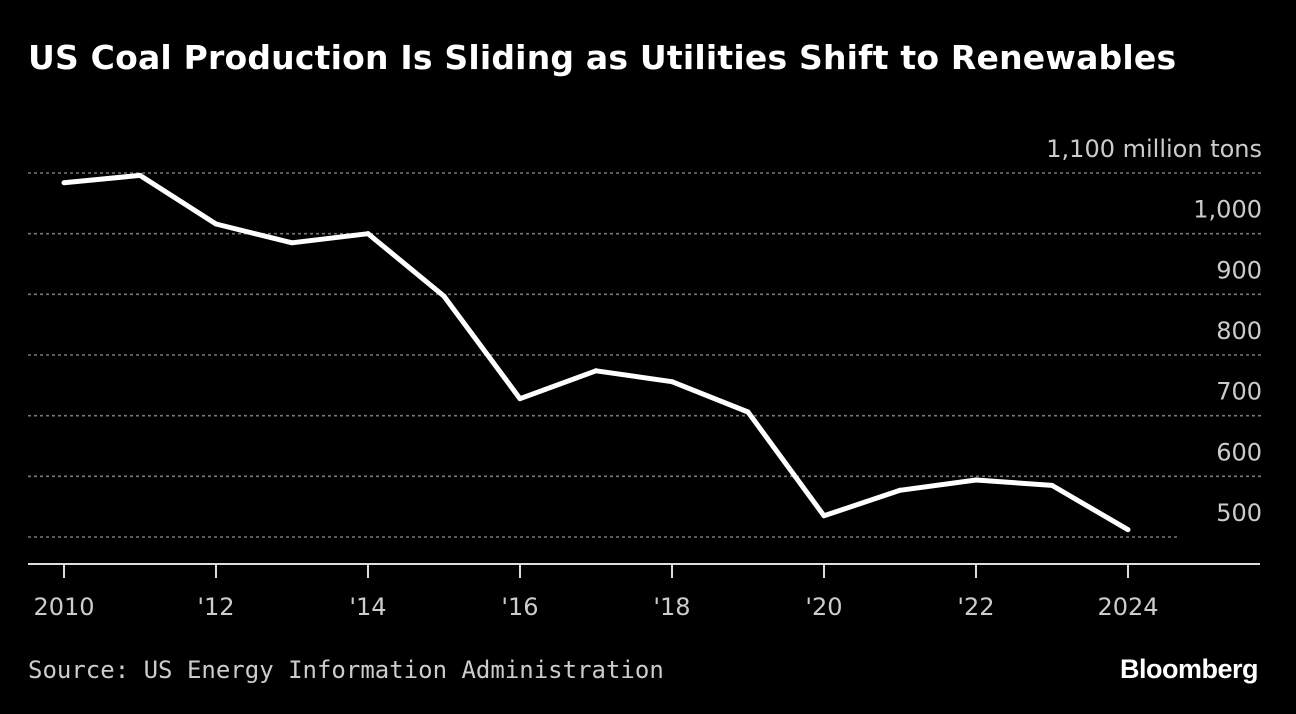 This screenshot has height=714, width=1296. I want to click on x-tick-label: '12, so click(215, 607).